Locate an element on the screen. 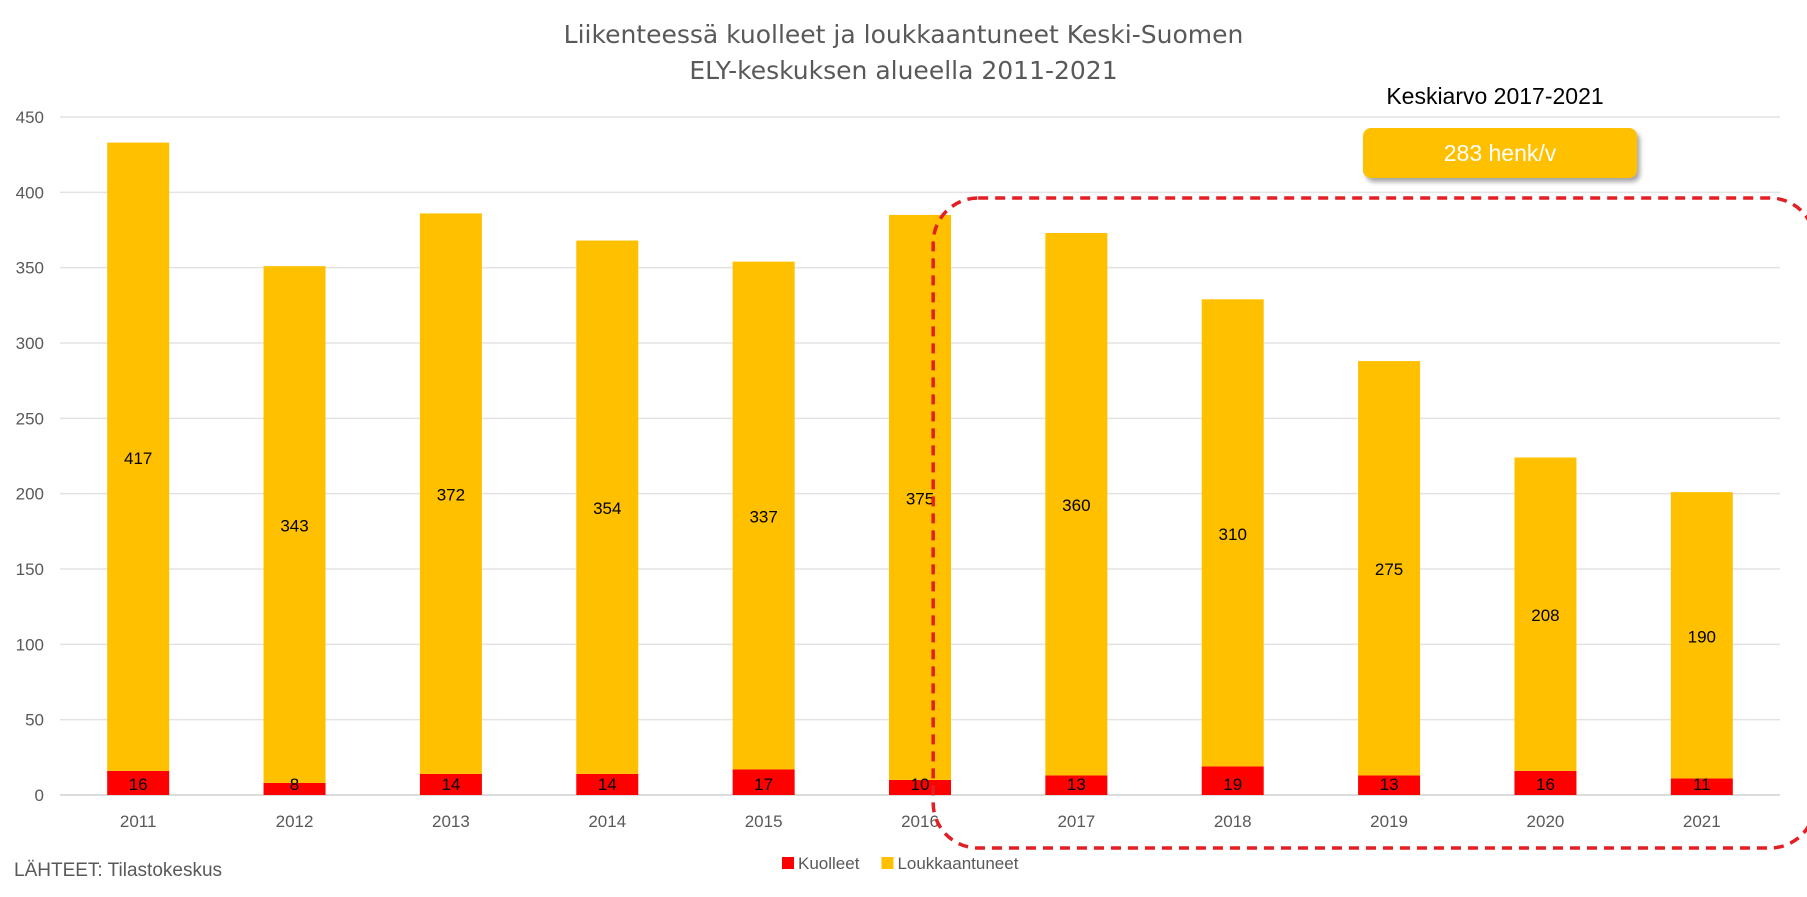 The width and height of the screenshot is (1807, 897). data-label: 360 is located at coordinates (1076, 505).